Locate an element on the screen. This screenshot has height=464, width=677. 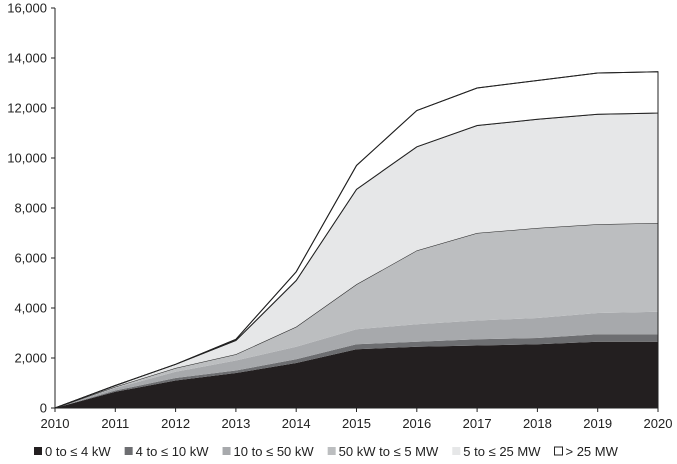
x-tick-label: 2017 is located at coordinates (477, 423).